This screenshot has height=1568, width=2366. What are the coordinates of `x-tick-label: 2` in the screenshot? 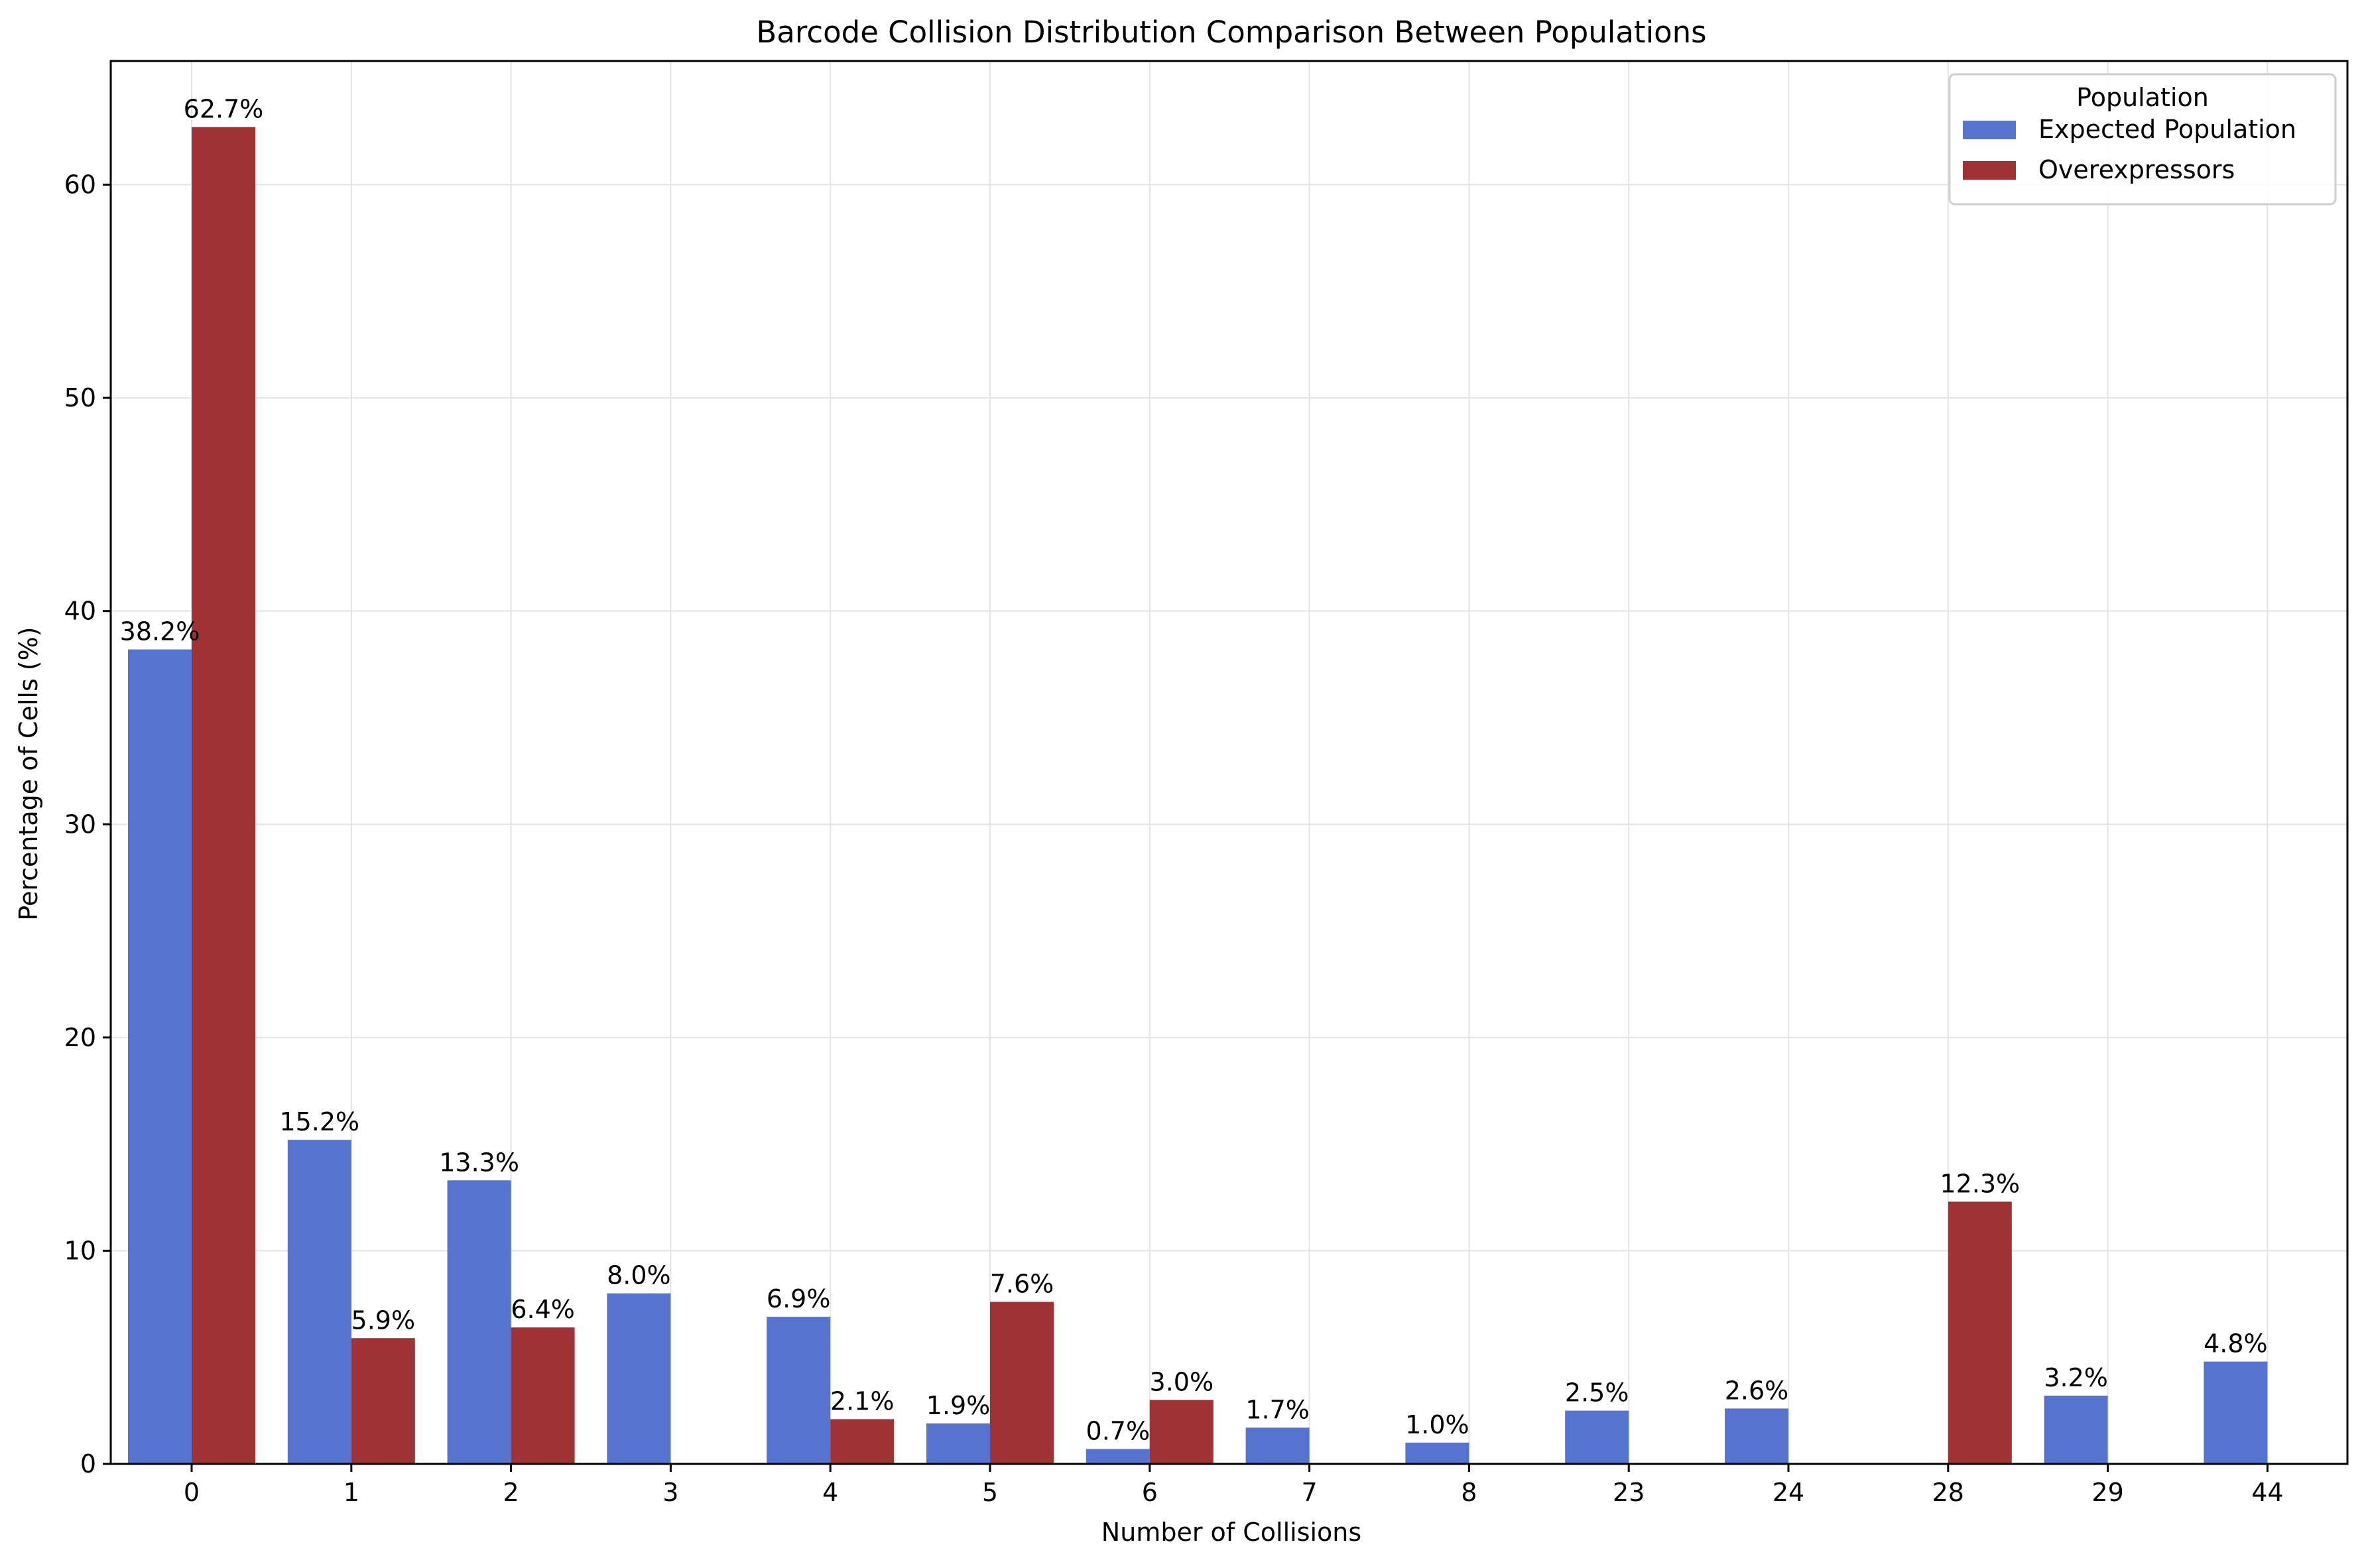 It's located at (511, 1492).